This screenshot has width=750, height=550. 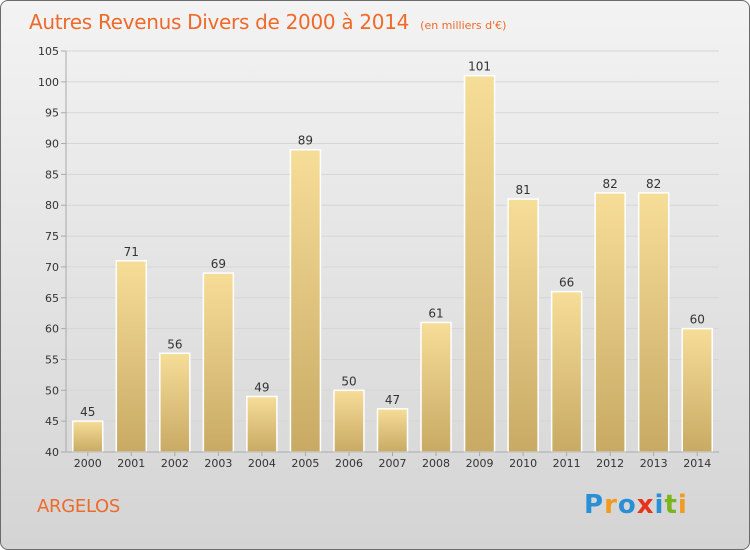 What do you see at coordinates (594, 505) in the screenshot?
I see `brand-letter: P` at bounding box center [594, 505].